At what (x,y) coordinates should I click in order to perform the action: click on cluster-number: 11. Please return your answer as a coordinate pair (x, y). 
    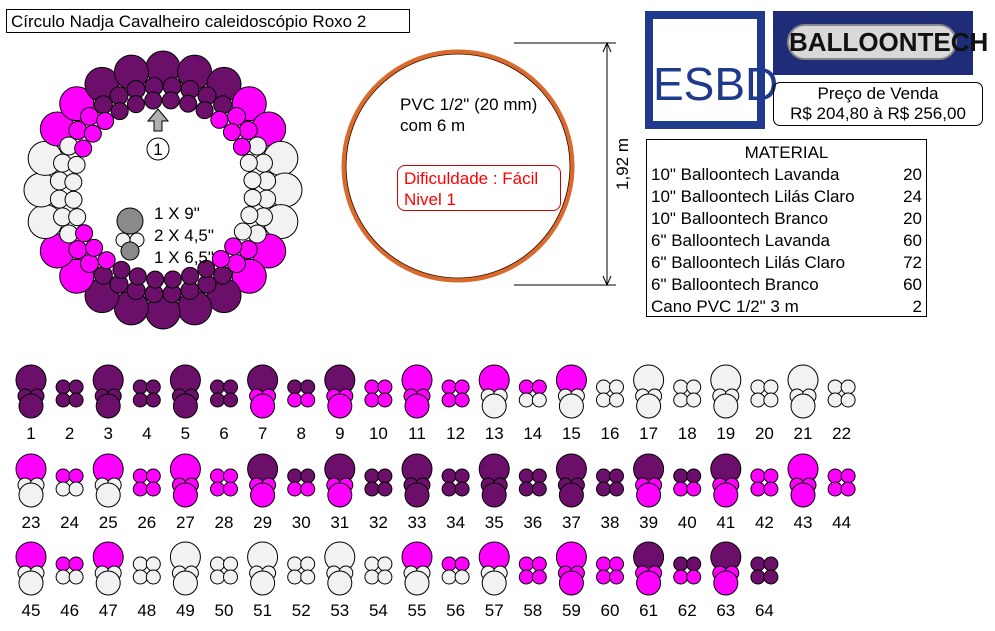
    Looking at the image, I should click on (417, 433).